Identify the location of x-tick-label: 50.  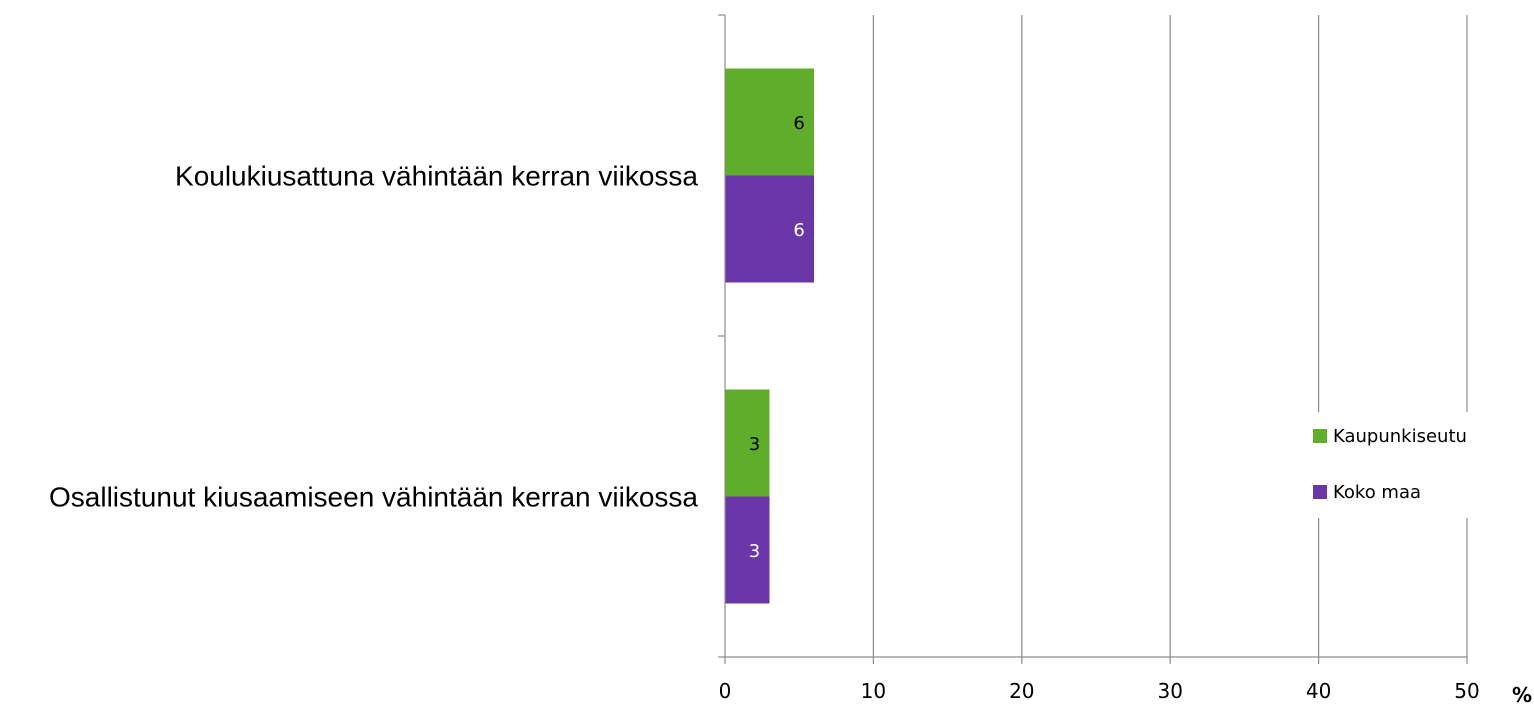
(1466, 691).